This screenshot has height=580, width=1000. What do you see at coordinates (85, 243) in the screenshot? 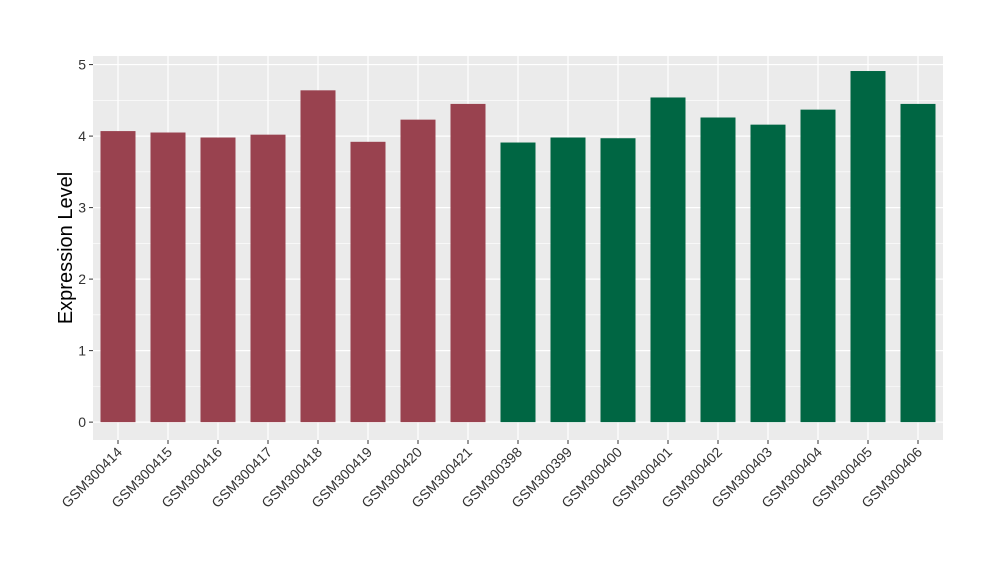
I see `y-axis: 0 1 2 3 4 5` at bounding box center [85, 243].